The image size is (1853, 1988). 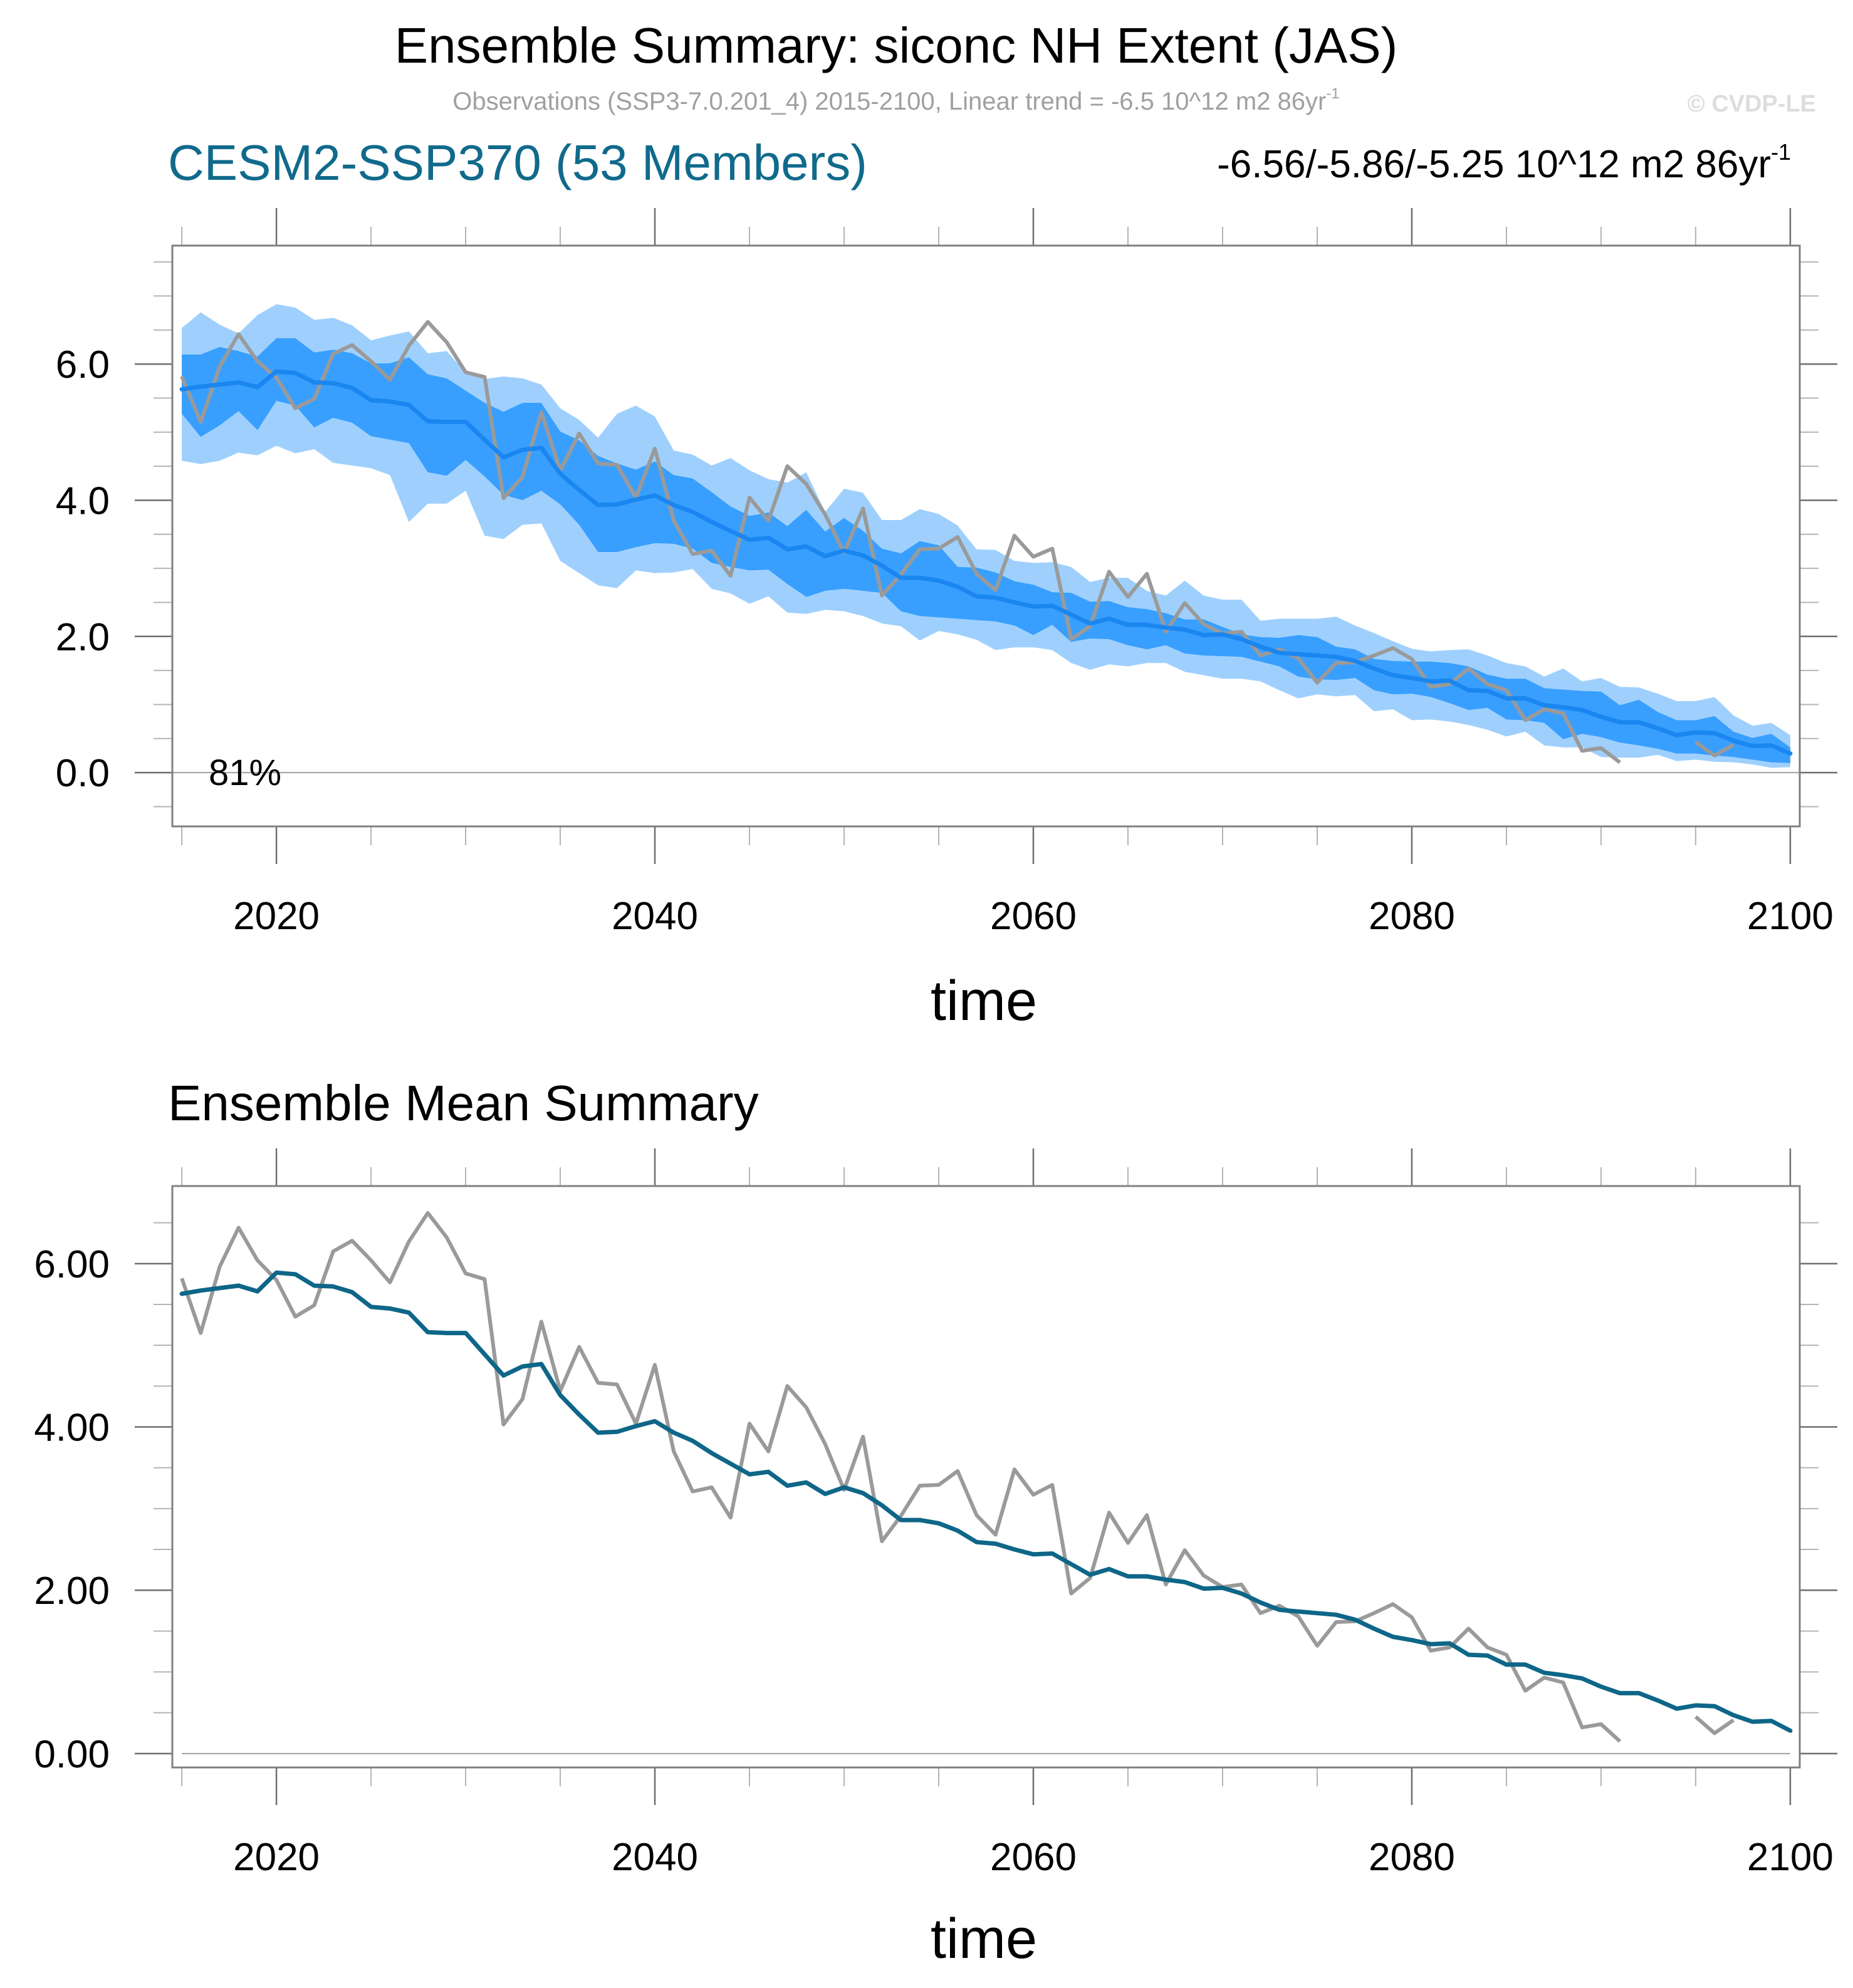 What do you see at coordinates (83, 501) in the screenshot?
I see `y-tick-label: 4.0` at bounding box center [83, 501].